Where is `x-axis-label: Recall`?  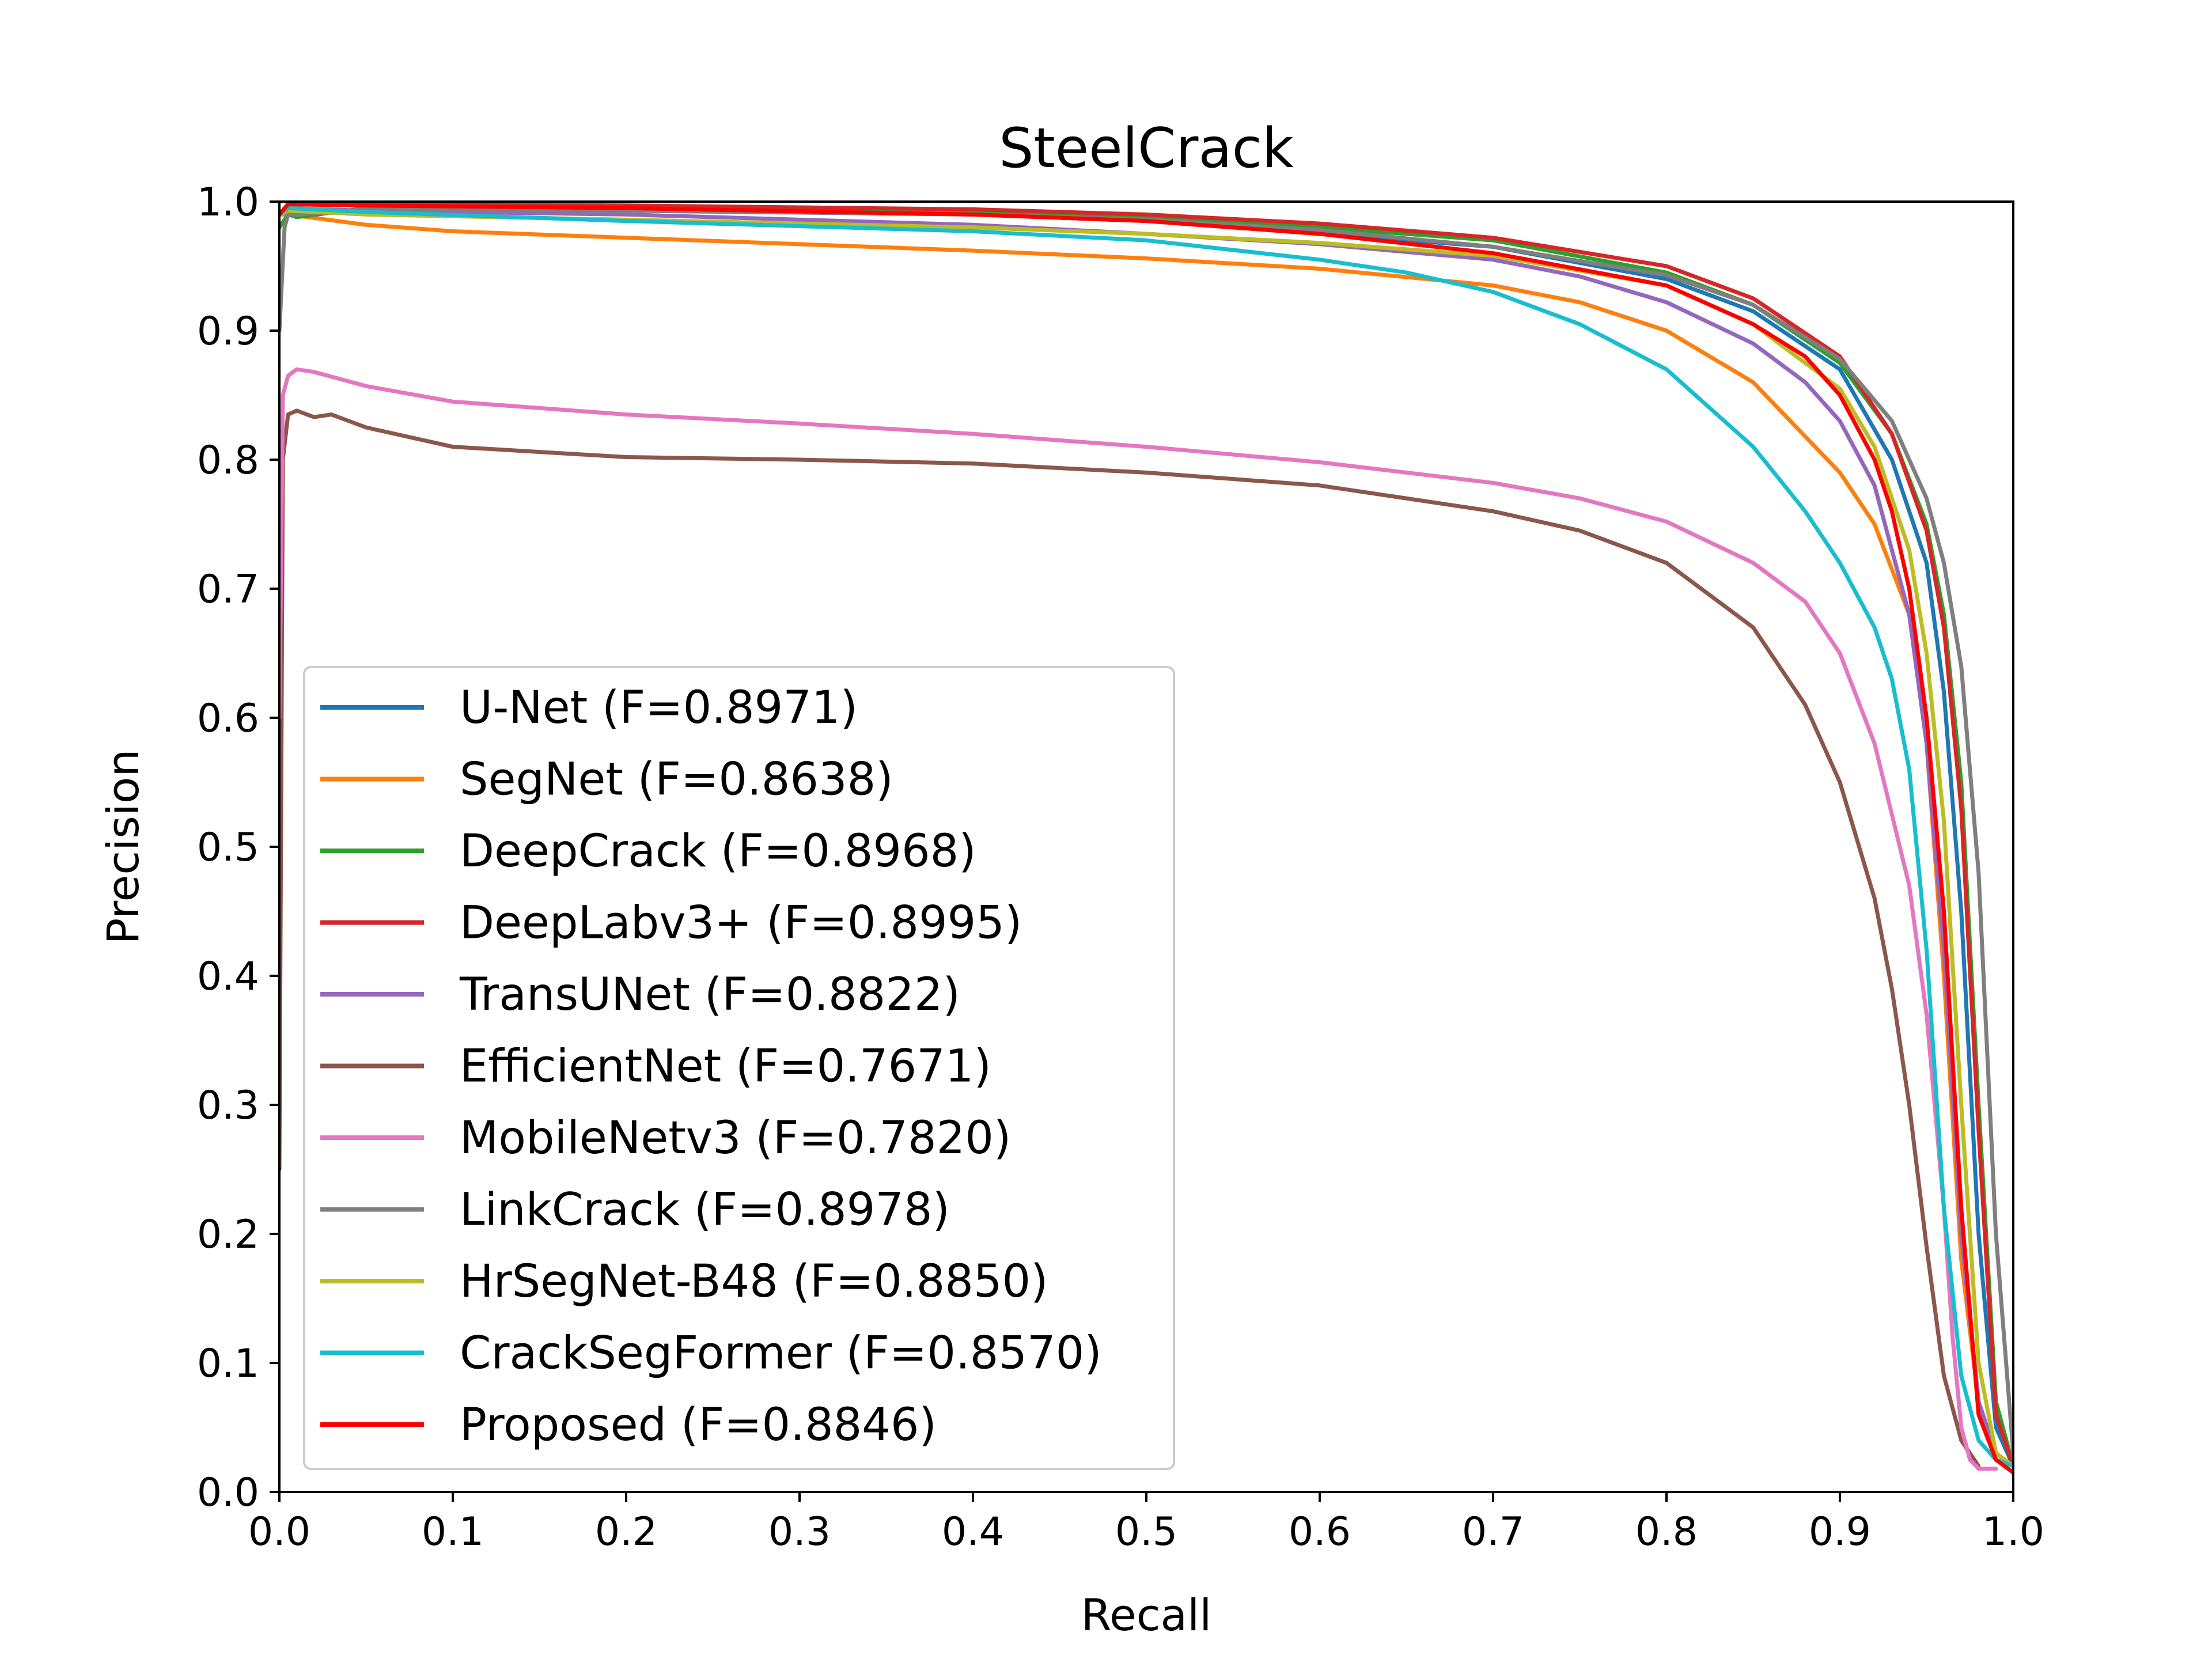
x-axis-label: Recall is located at coordinates (1146, 1615).